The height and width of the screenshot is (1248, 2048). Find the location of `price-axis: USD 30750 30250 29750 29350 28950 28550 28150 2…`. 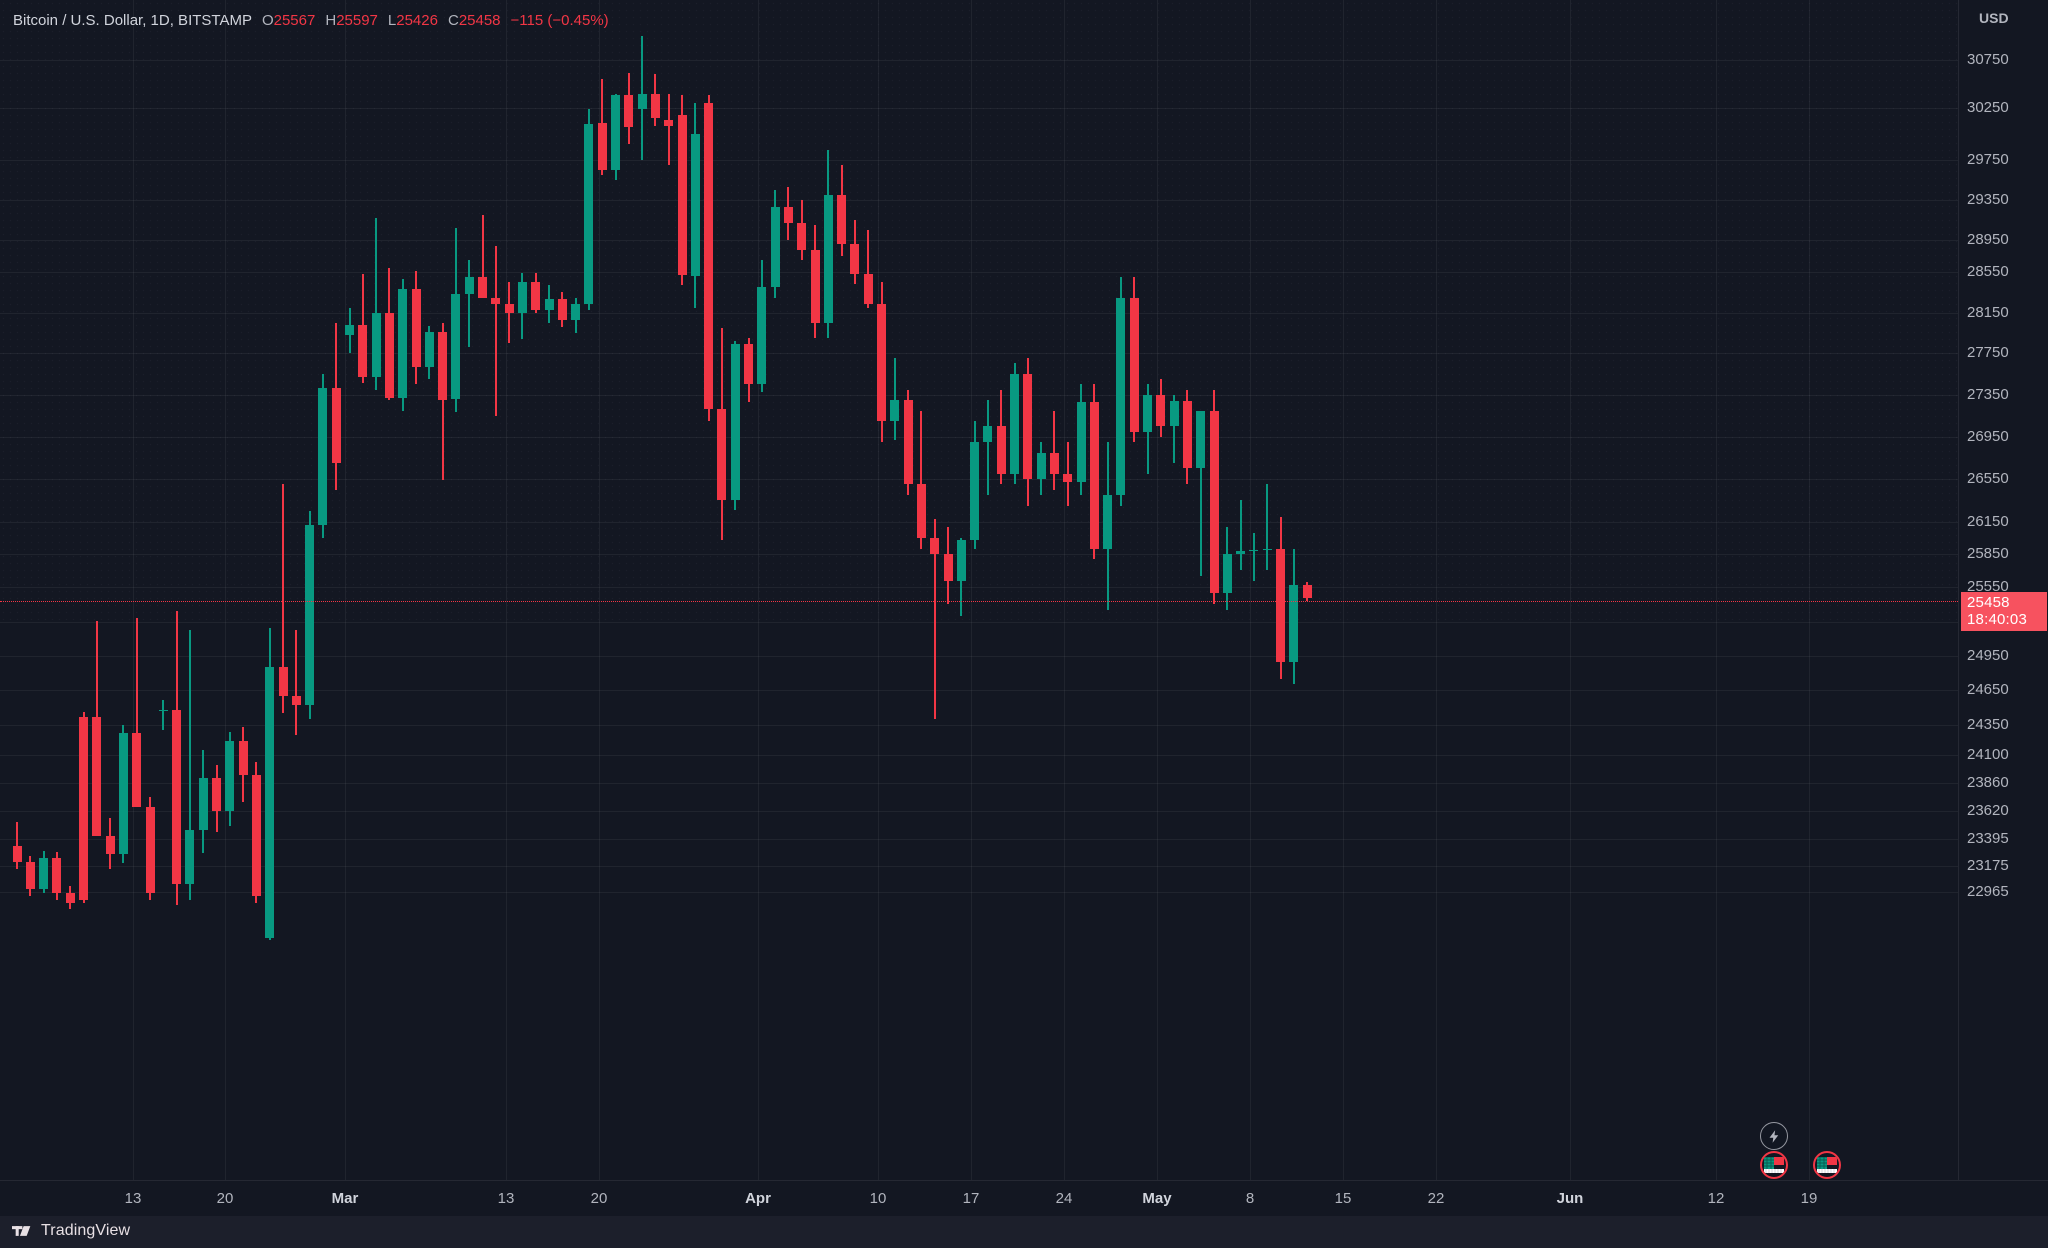

price-axis: USD 30750 30250 29750 29350 28950 28550 28150 2… is located at coordinates (2003, 590).